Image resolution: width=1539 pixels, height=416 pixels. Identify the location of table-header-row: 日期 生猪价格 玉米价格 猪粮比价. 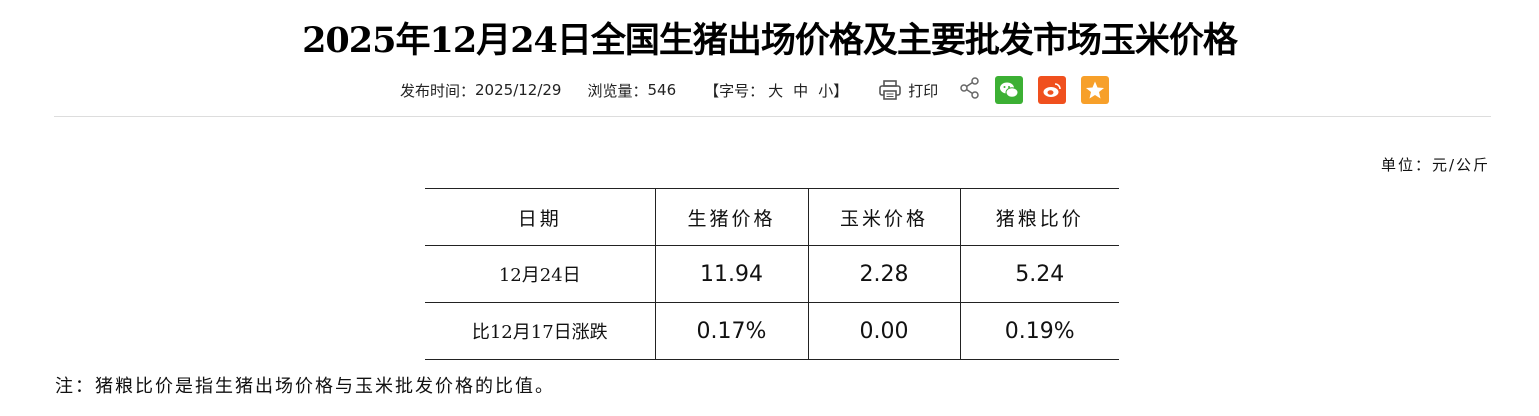
(772, 217).